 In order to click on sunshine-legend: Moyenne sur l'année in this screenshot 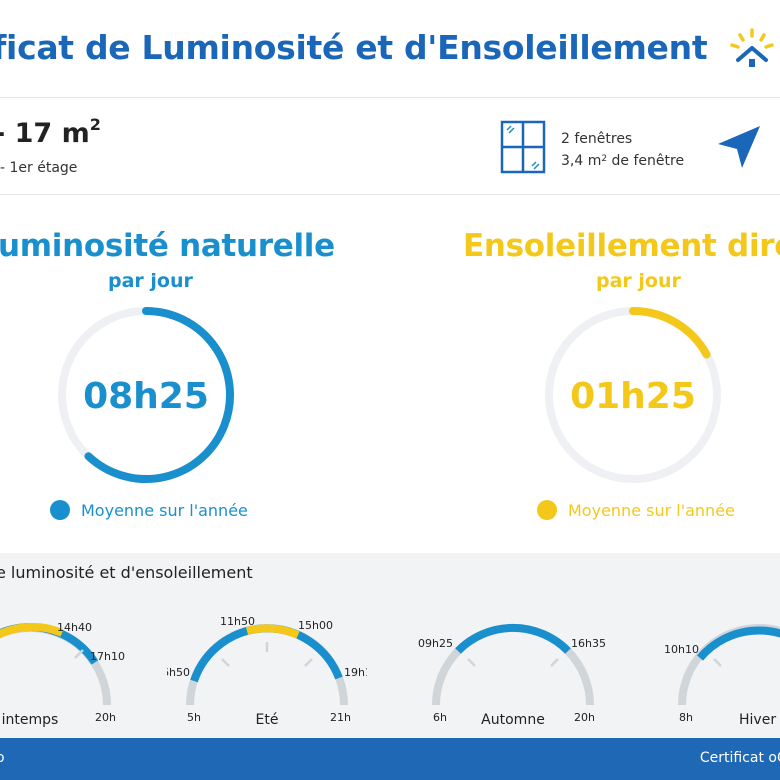, I will do `click(636, 510)`.